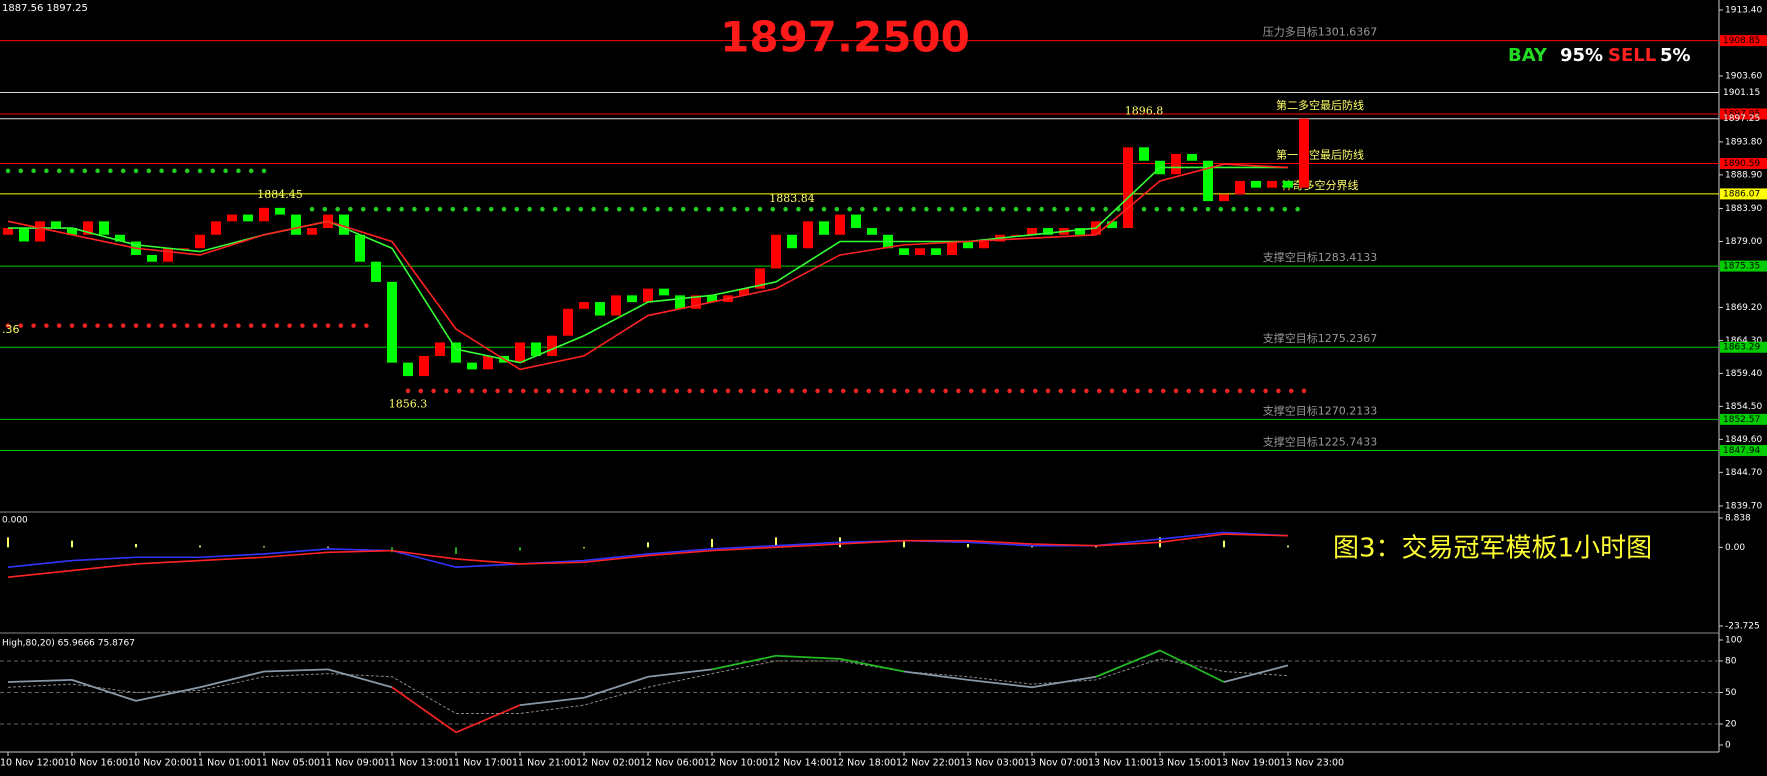 The image size is (1767, 776). Describe the element at coordinates (45, 8) in the screenshot. I see `header-prices: 1887.56 1897.25` at that location.